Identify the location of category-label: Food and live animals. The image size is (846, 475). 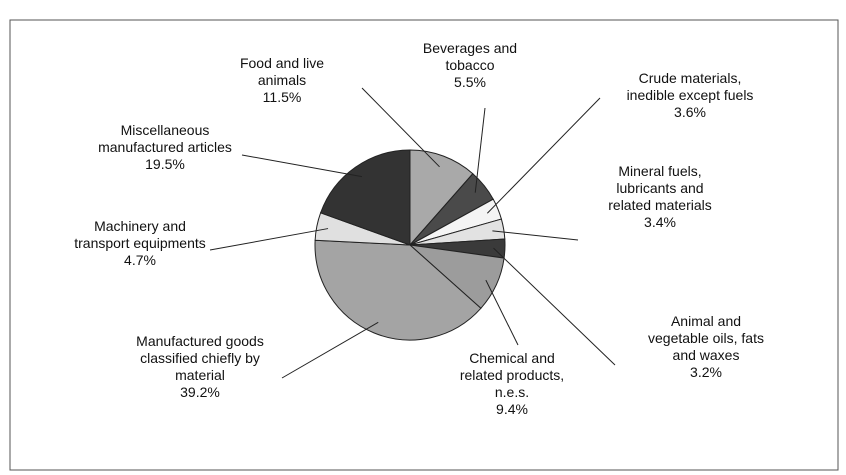
(282, 71).